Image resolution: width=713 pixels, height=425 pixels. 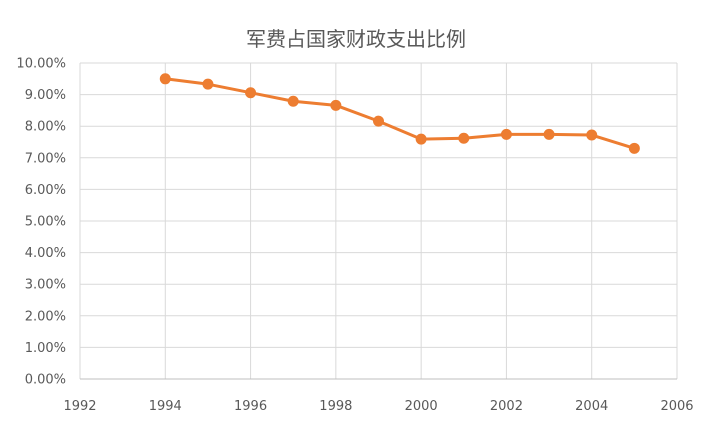 What do you see at coordinates (45, 348) in the screenshot?
I see `y-tick-label: 1.00%` at bounding box center [45, 348].